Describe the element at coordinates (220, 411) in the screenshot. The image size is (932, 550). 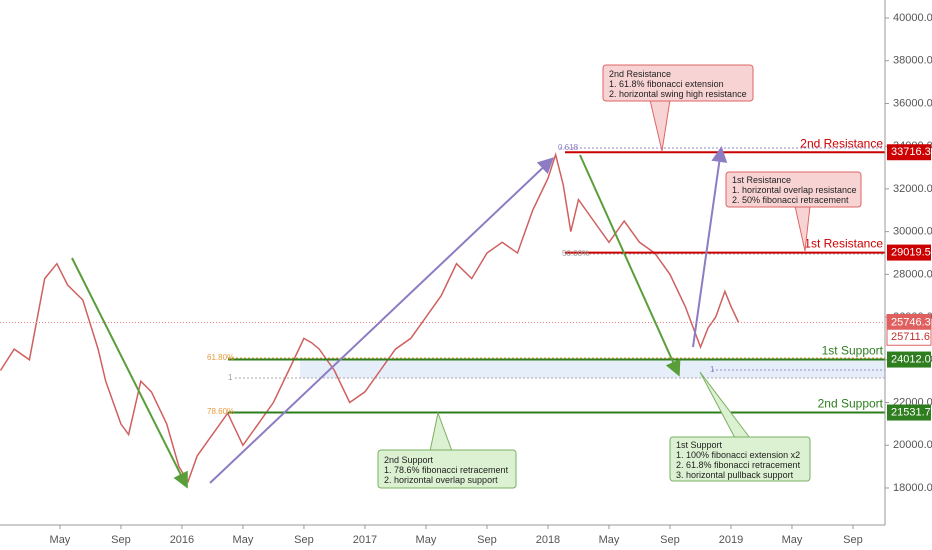
I see `fib-label: 78.60%` at that location.